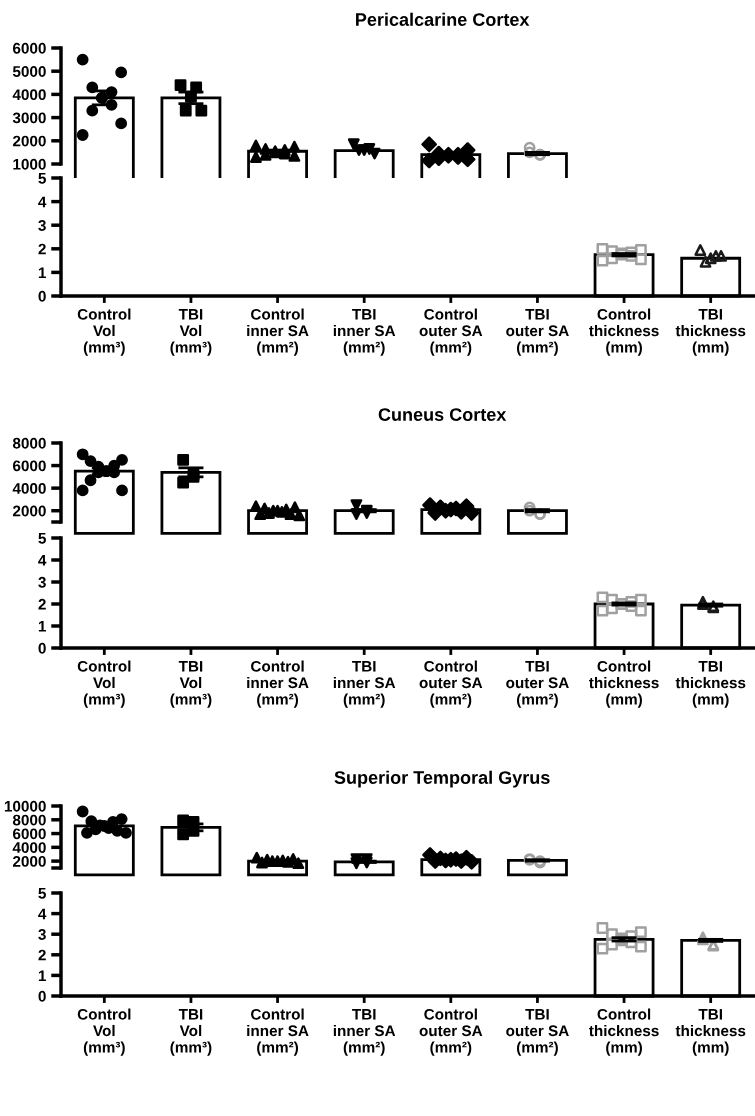 The image size is (755, 1116). What do you see at coordinates (442, 779) in the screenshot?
I see `chart-title: Superior Temporal Gyrus` at bounding box center [442, 779].